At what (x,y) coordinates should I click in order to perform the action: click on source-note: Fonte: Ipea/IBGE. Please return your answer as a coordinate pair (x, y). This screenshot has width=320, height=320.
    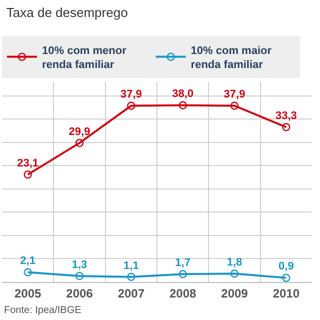
    Looking at the image, I should click on (43, 310).